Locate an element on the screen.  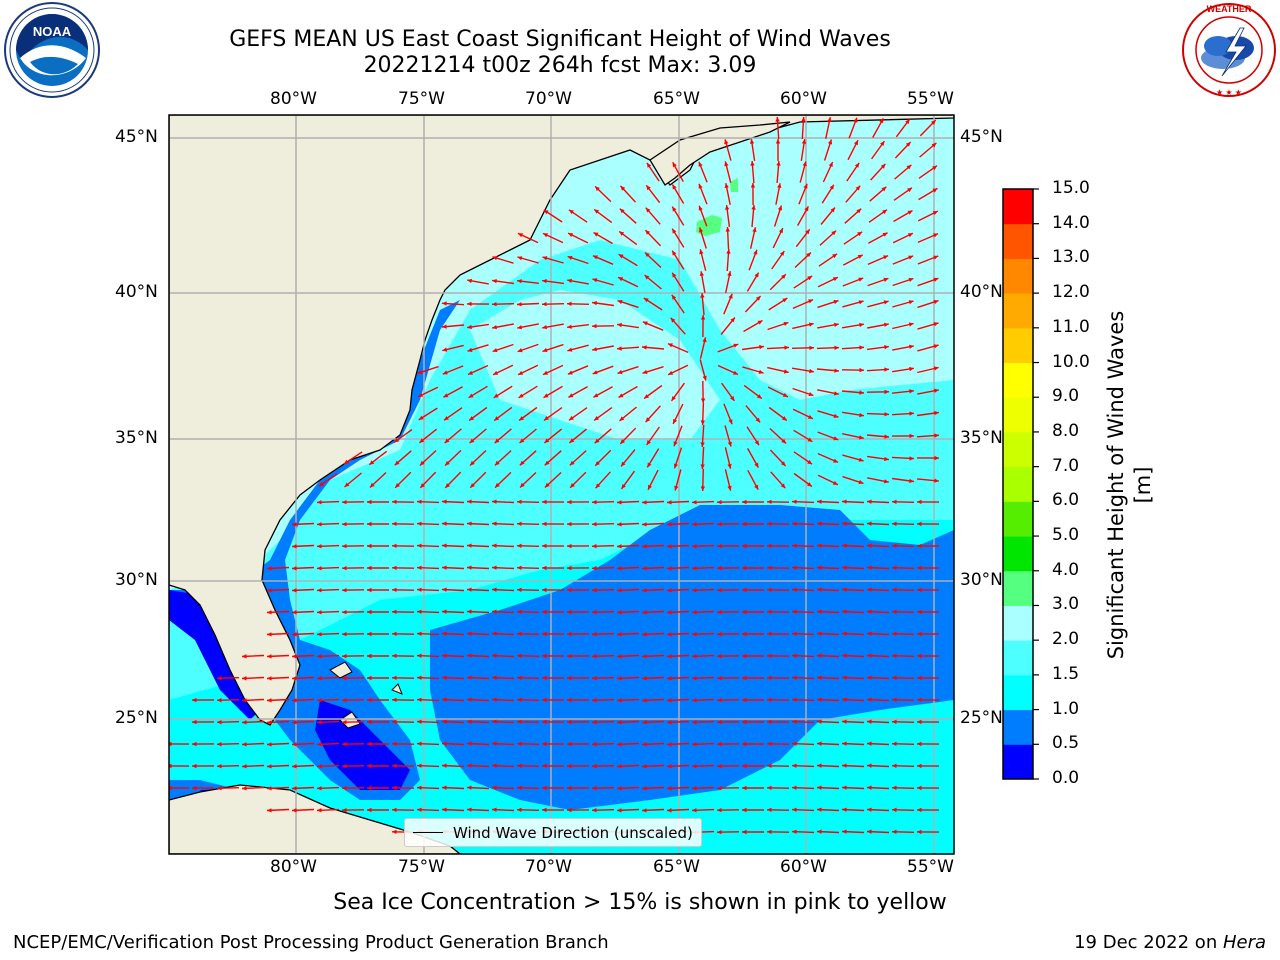
forecast-subtitle: 20221214 t00z 264h fcst Max: 3.09 is located at coordinates (560, 65).